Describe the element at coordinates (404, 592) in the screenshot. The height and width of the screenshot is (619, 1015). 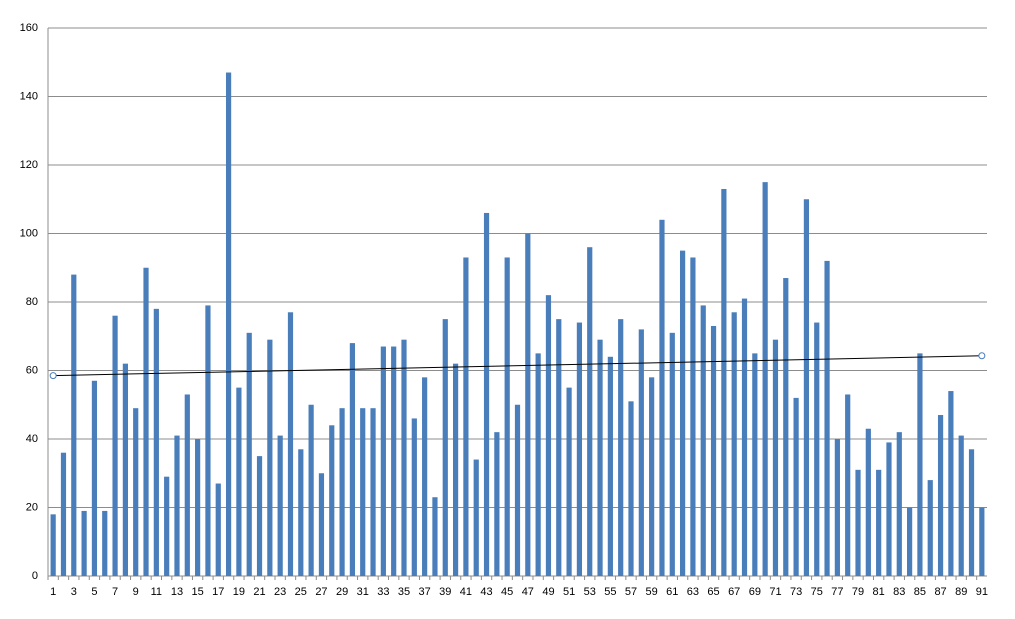
I see `x-tick-label: 35` at that location.